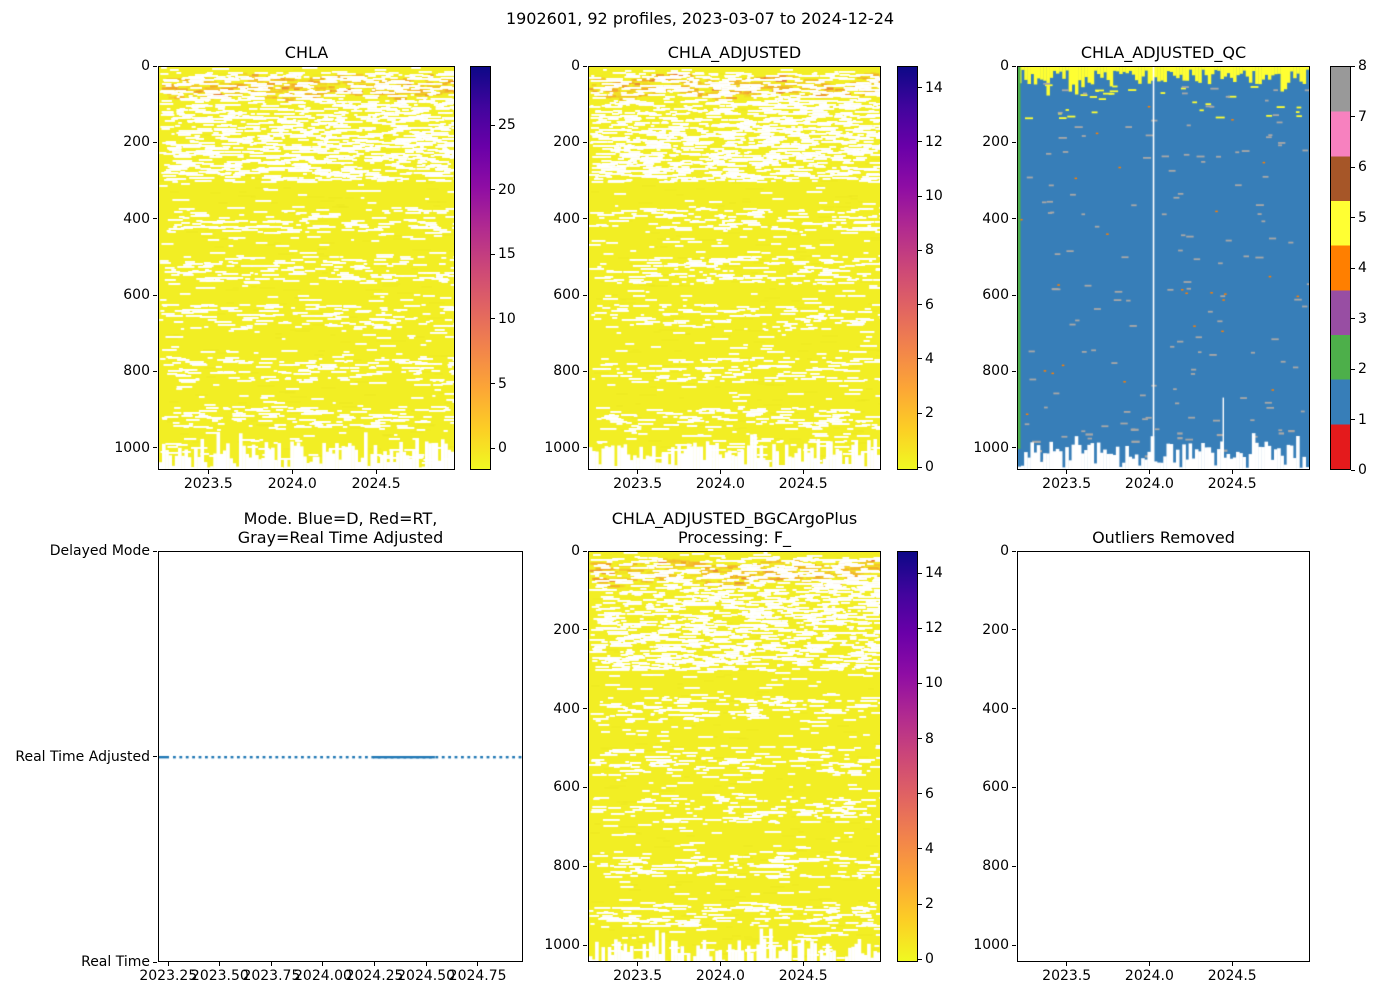 This screenshot has height=1000, width=1400. Describe the element at coordinates (480, 268) in the screenshot. I see `colorbar-chla` at that location.